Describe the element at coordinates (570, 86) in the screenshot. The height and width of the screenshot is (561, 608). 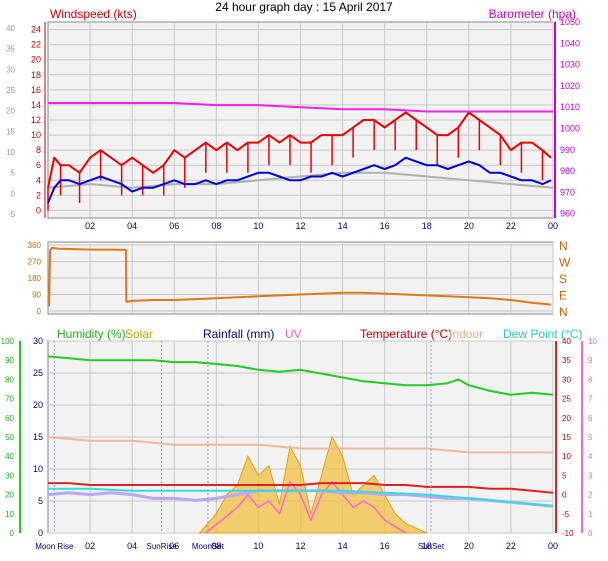
I see `barometer-tick-label: 1020` at that location.